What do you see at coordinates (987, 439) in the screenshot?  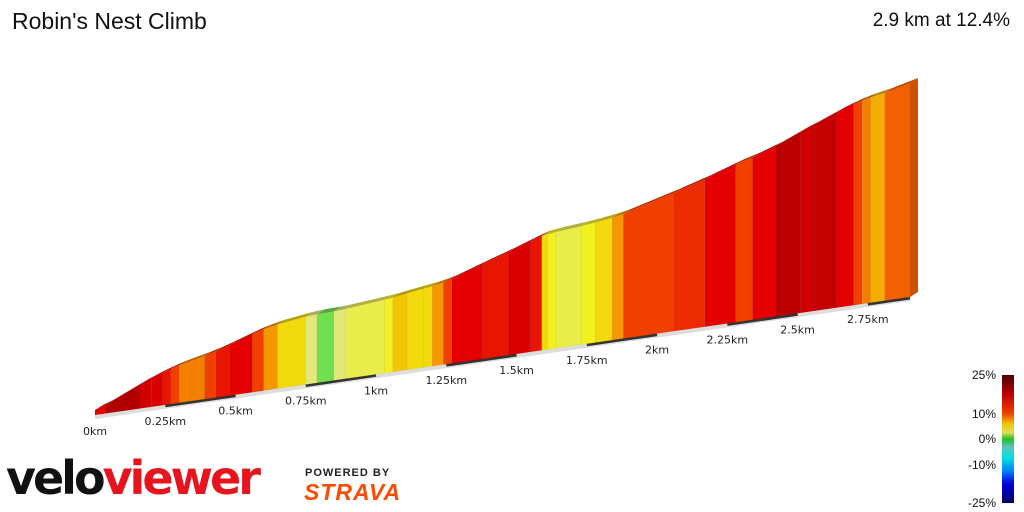 I see `legend-label: 0%` at bounding box center [987, 439].